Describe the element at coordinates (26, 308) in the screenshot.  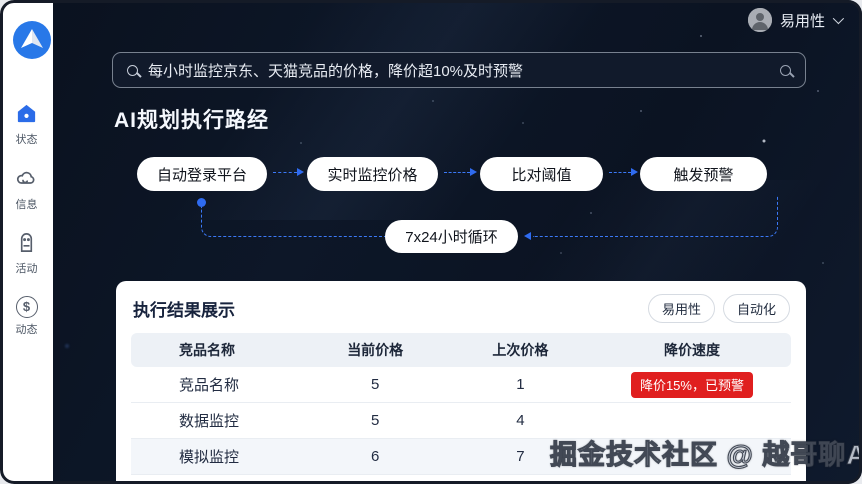
I see `dollar-circle-icon: $` at that location.